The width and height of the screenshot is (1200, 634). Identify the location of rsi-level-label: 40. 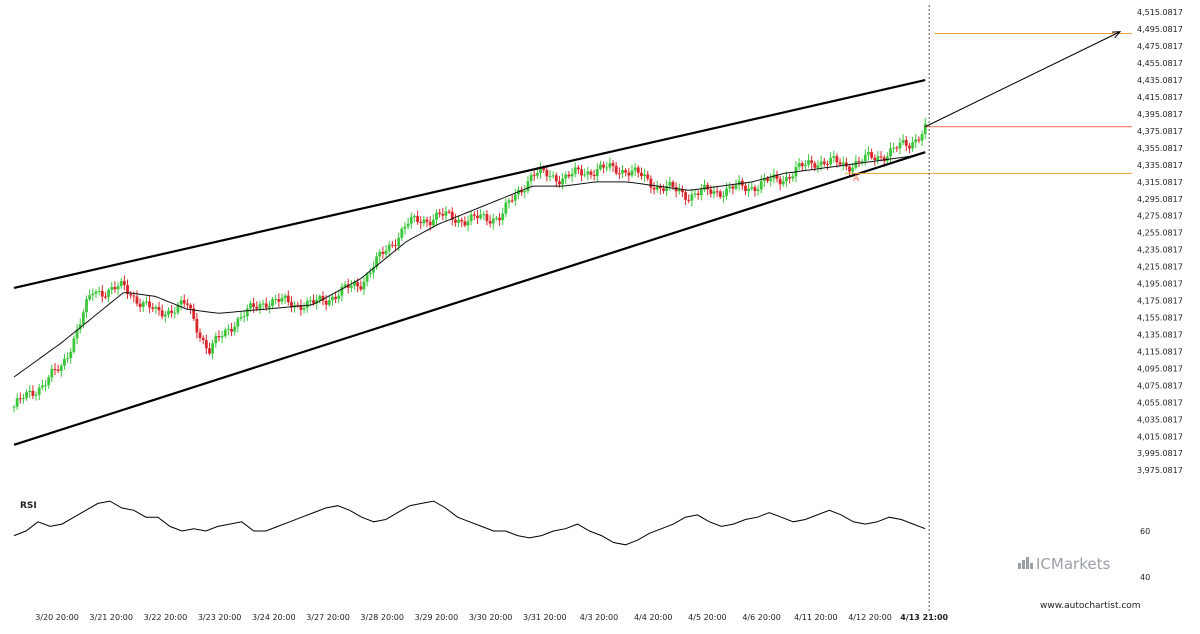
(1145, 577).